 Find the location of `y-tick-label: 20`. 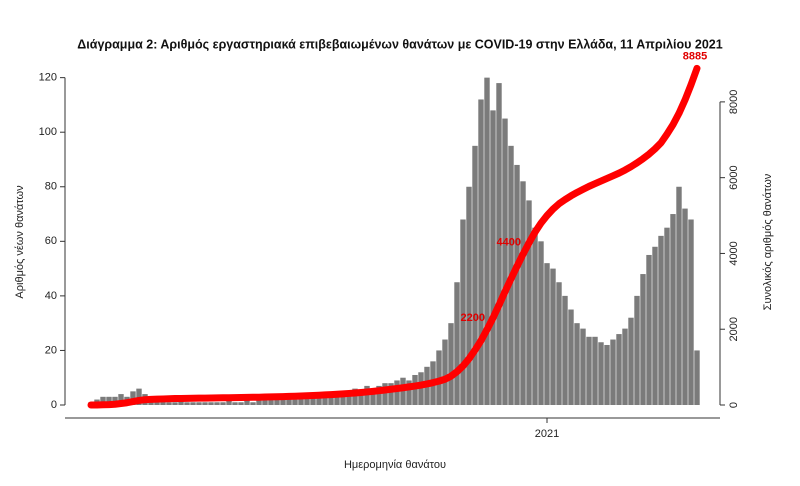

y-tick-label: 20 is located at coordinates (51, 350).